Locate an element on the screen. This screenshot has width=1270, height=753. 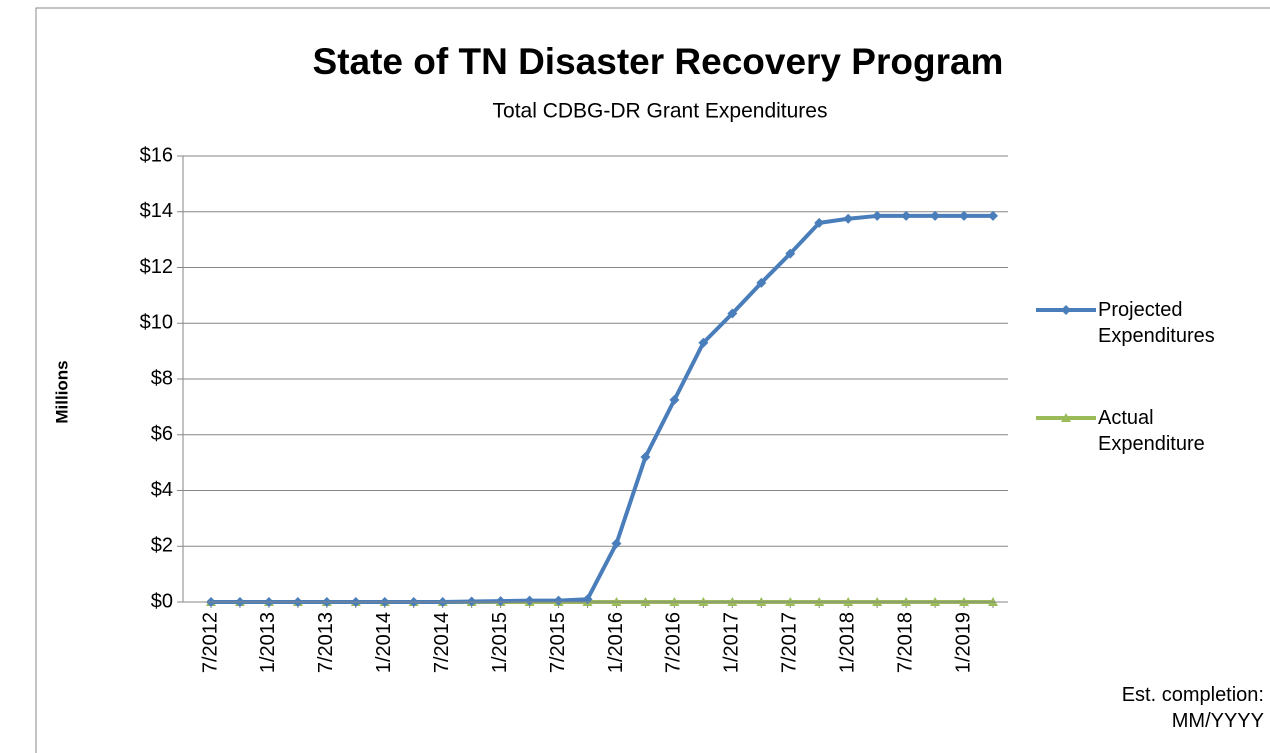
y-tick-label: $10 is located at coordinates (156, 323).